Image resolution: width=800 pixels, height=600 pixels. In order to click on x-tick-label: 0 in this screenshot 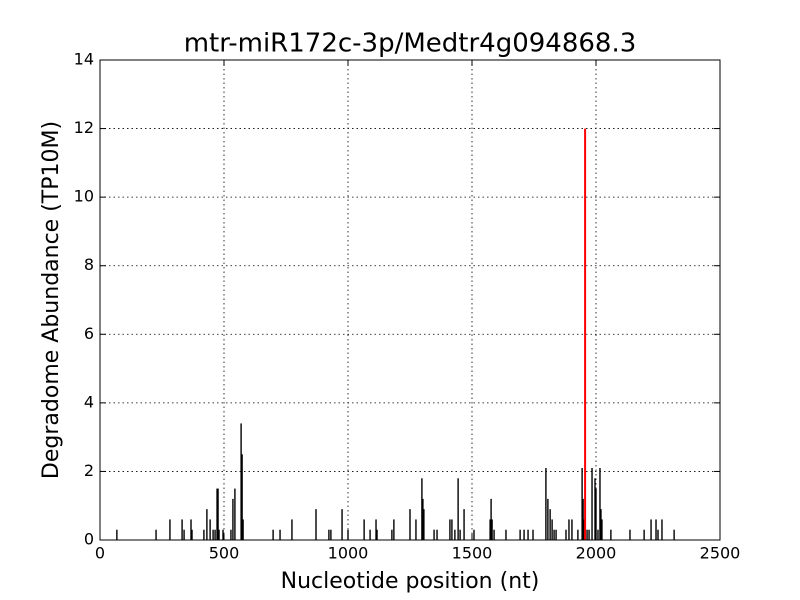, I will do `click(100, 553)`.